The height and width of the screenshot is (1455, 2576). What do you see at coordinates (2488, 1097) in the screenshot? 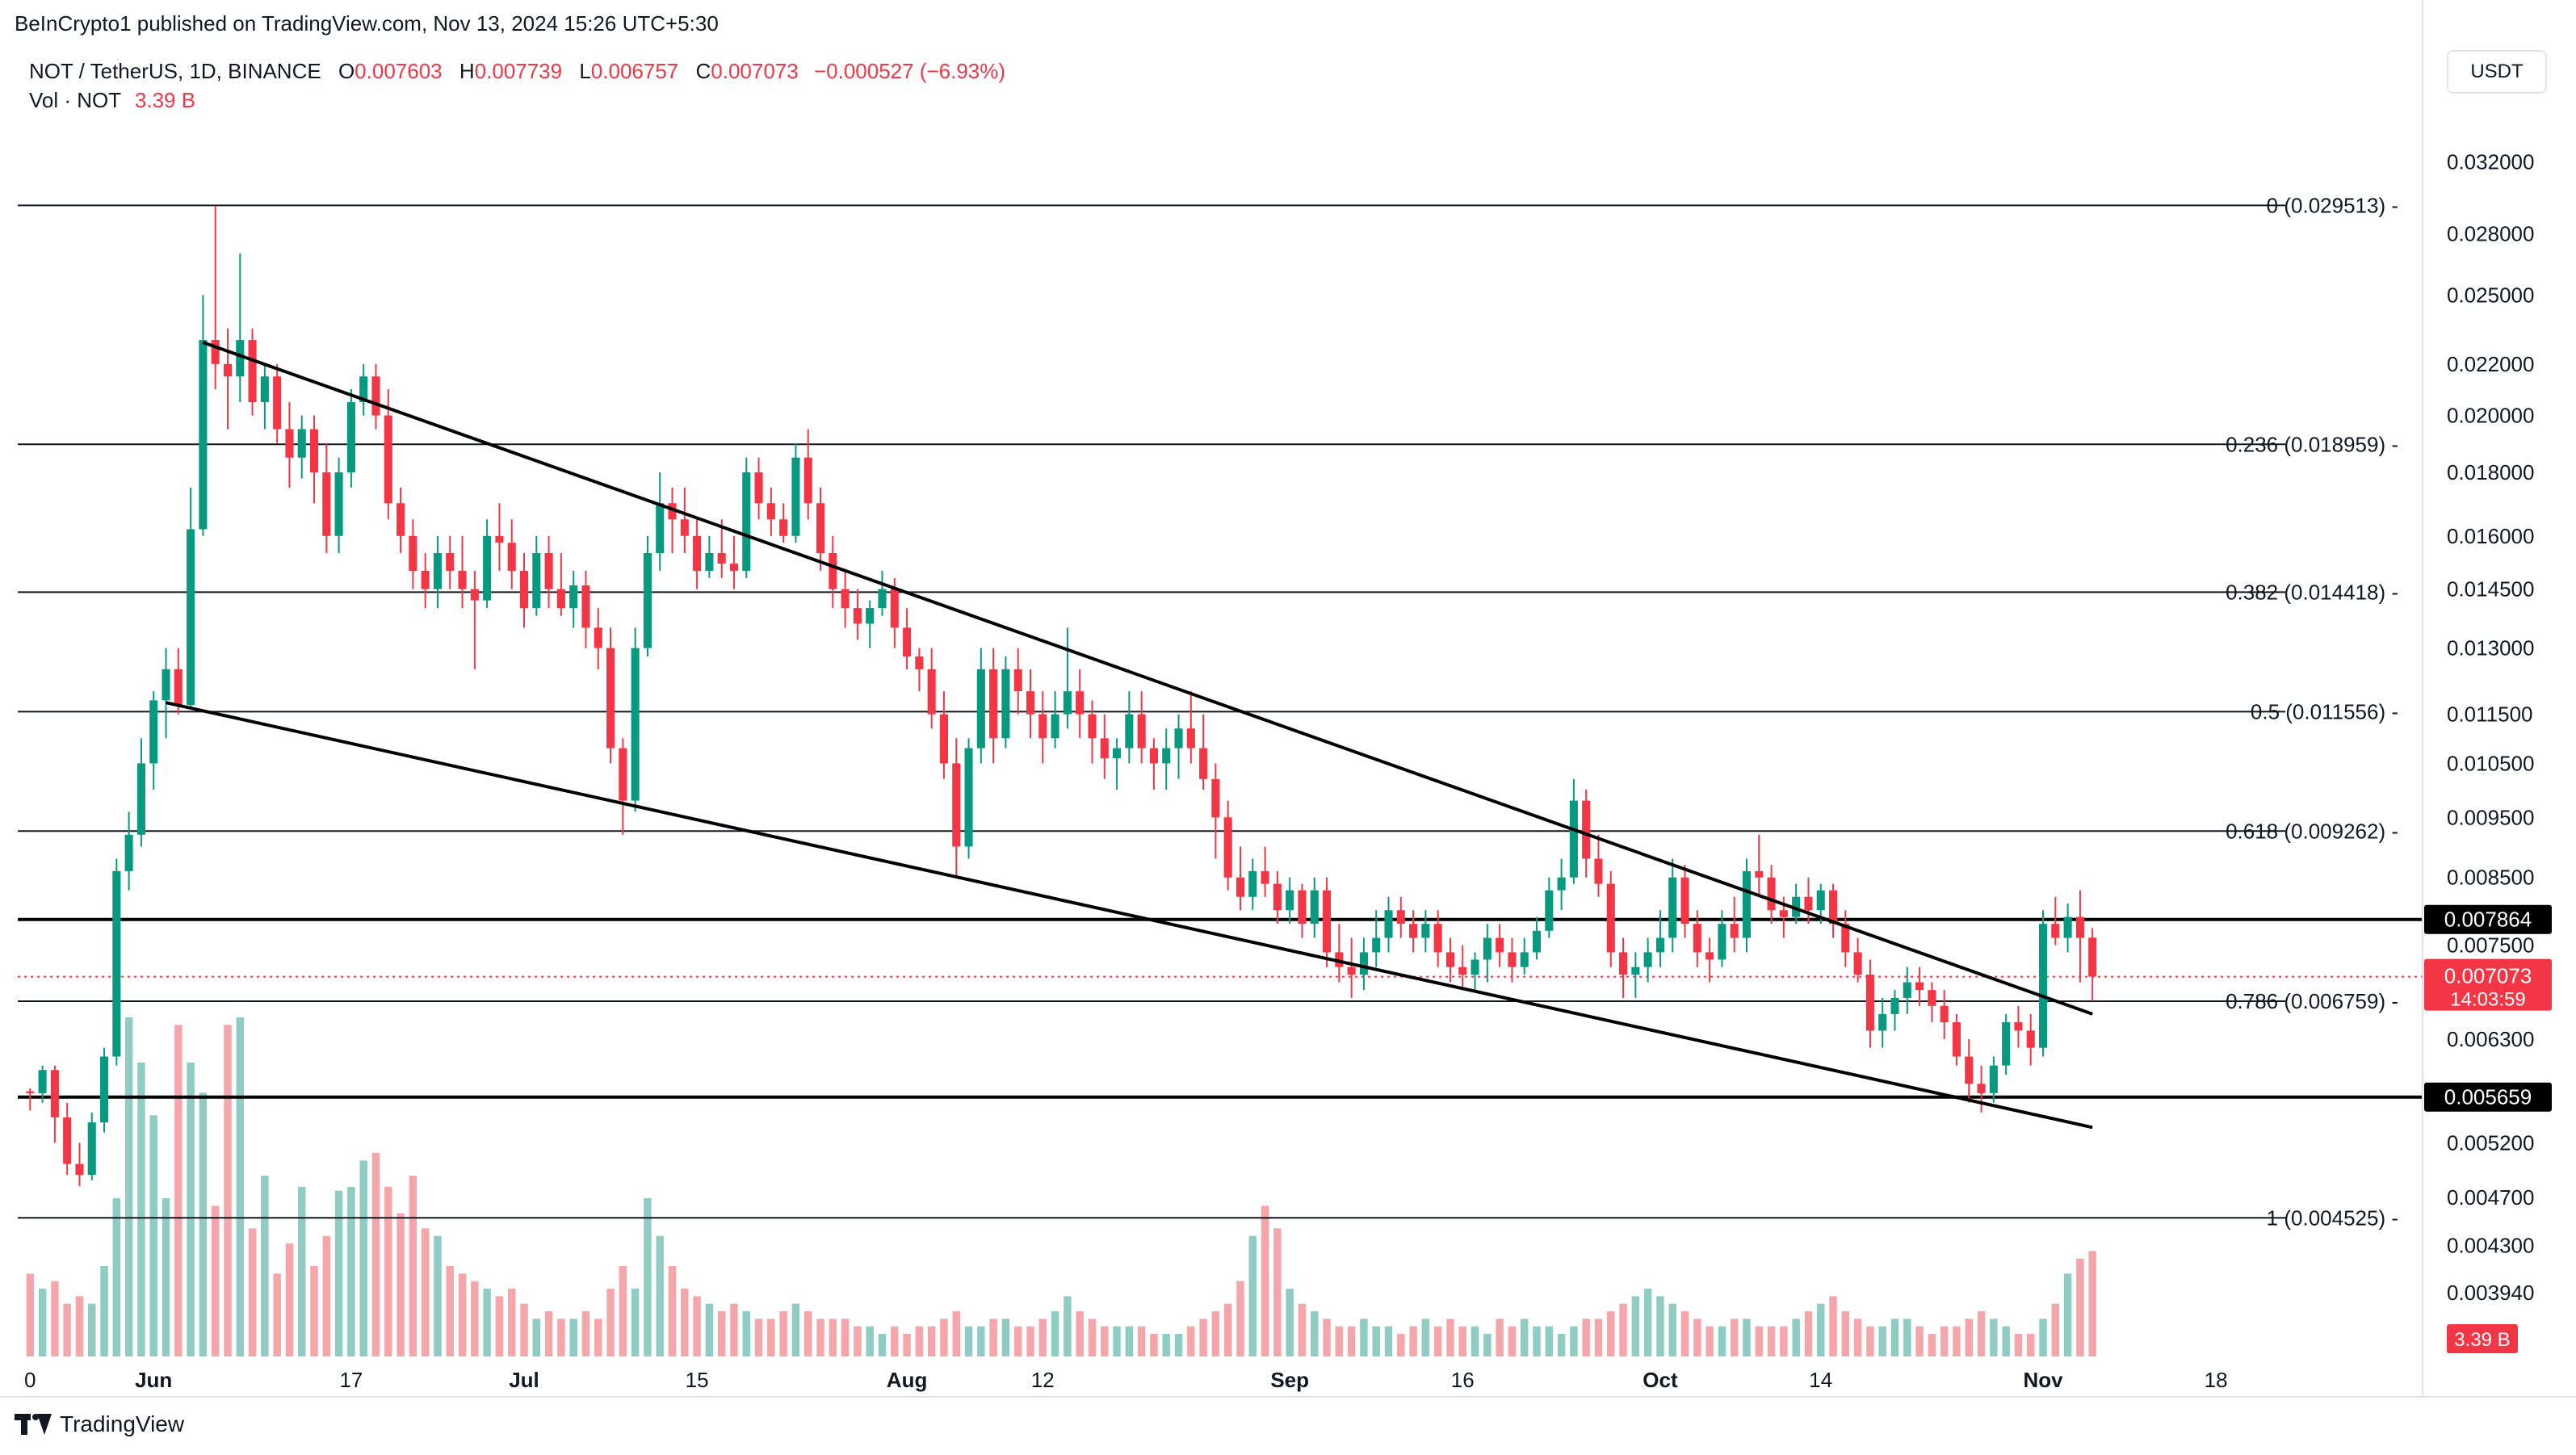
I see `horizontal-level-value: 0.005659` at bounding box center [2488, 1097].